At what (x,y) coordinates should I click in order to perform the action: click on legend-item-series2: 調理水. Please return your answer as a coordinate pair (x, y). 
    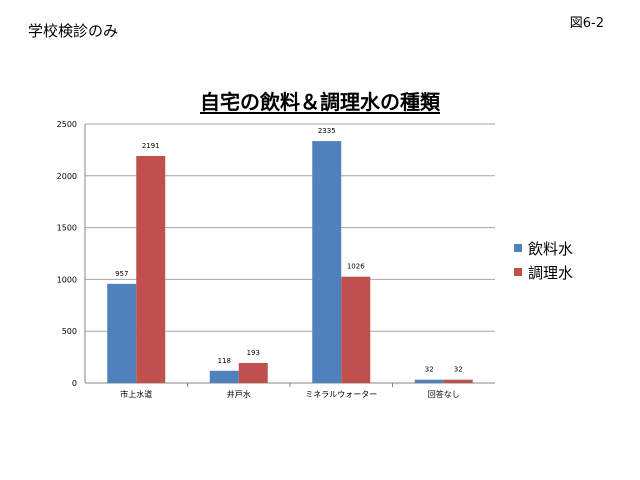
    Looking at the image, I should click on (543, 272).